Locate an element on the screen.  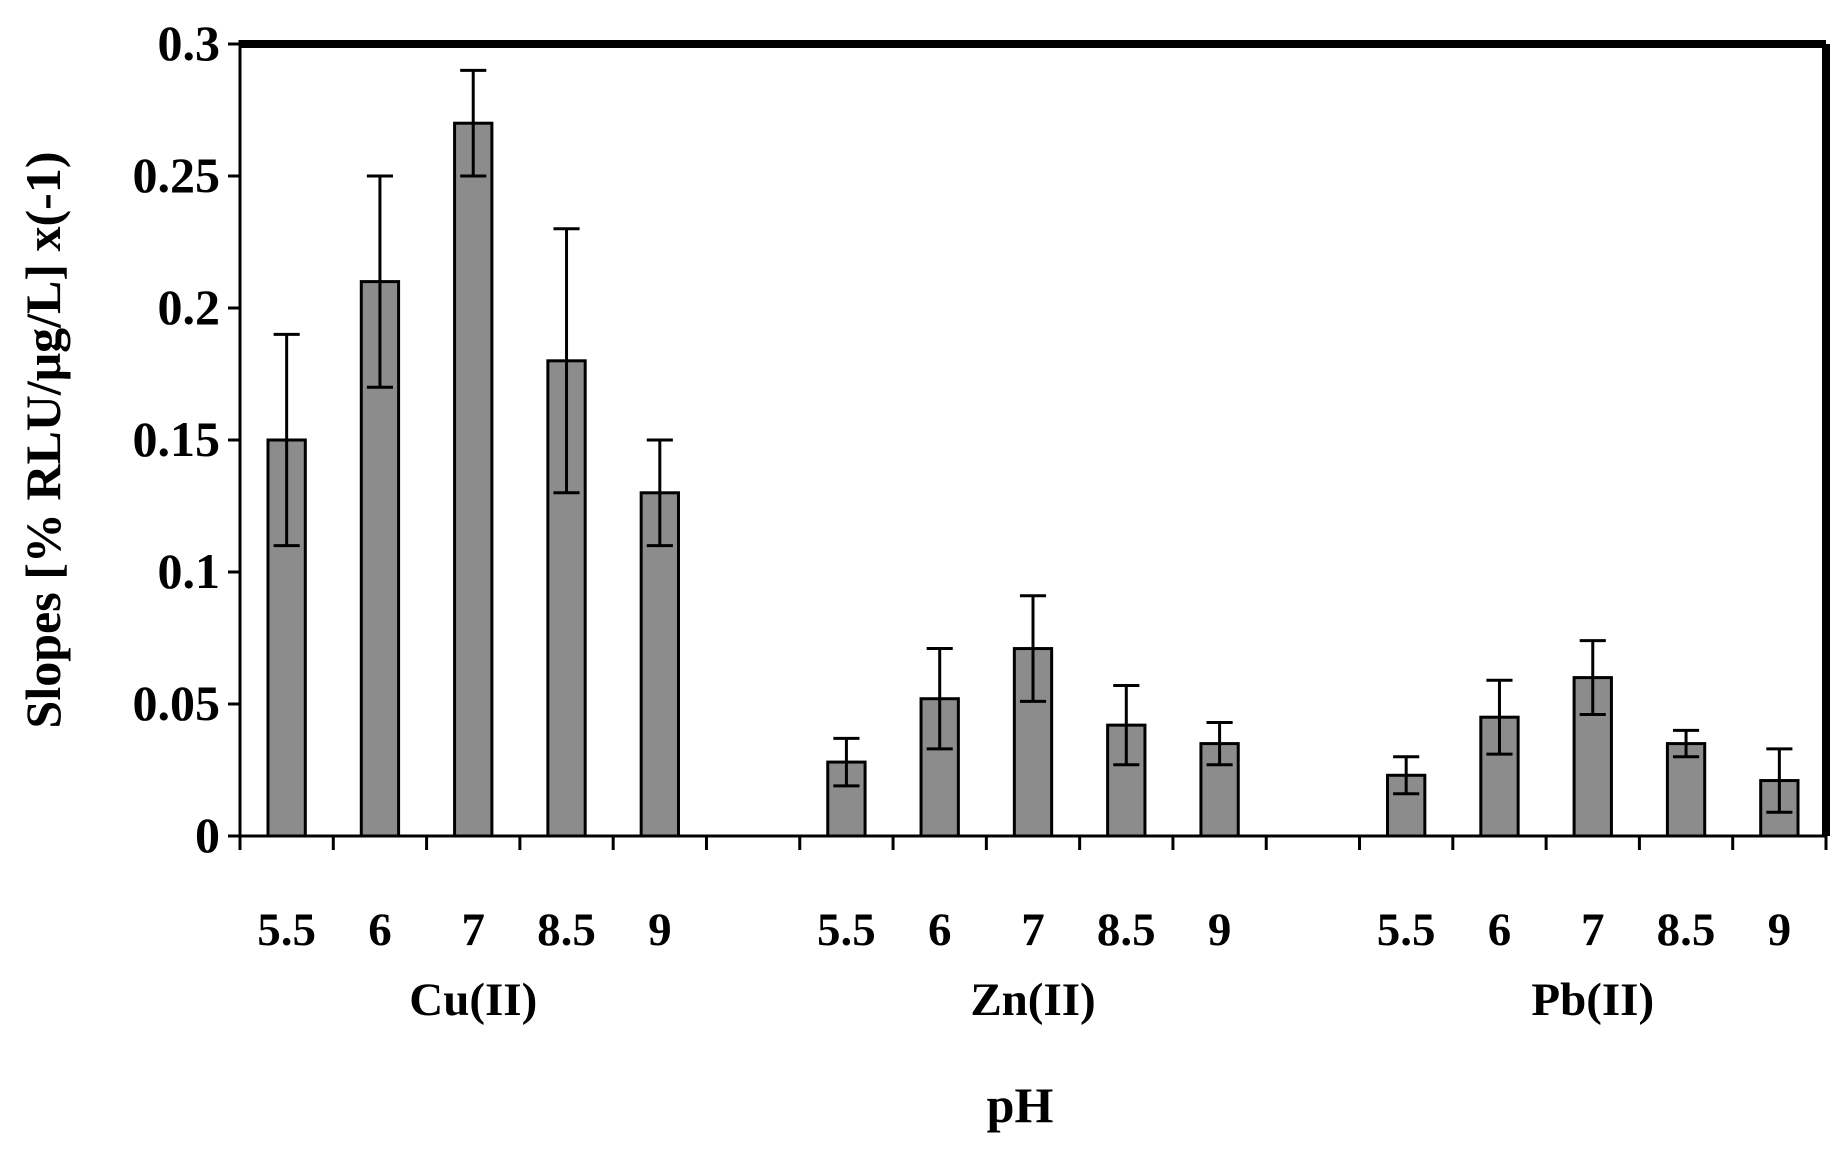
group-label: Cu(II) is located at coordinates (473, 1000).